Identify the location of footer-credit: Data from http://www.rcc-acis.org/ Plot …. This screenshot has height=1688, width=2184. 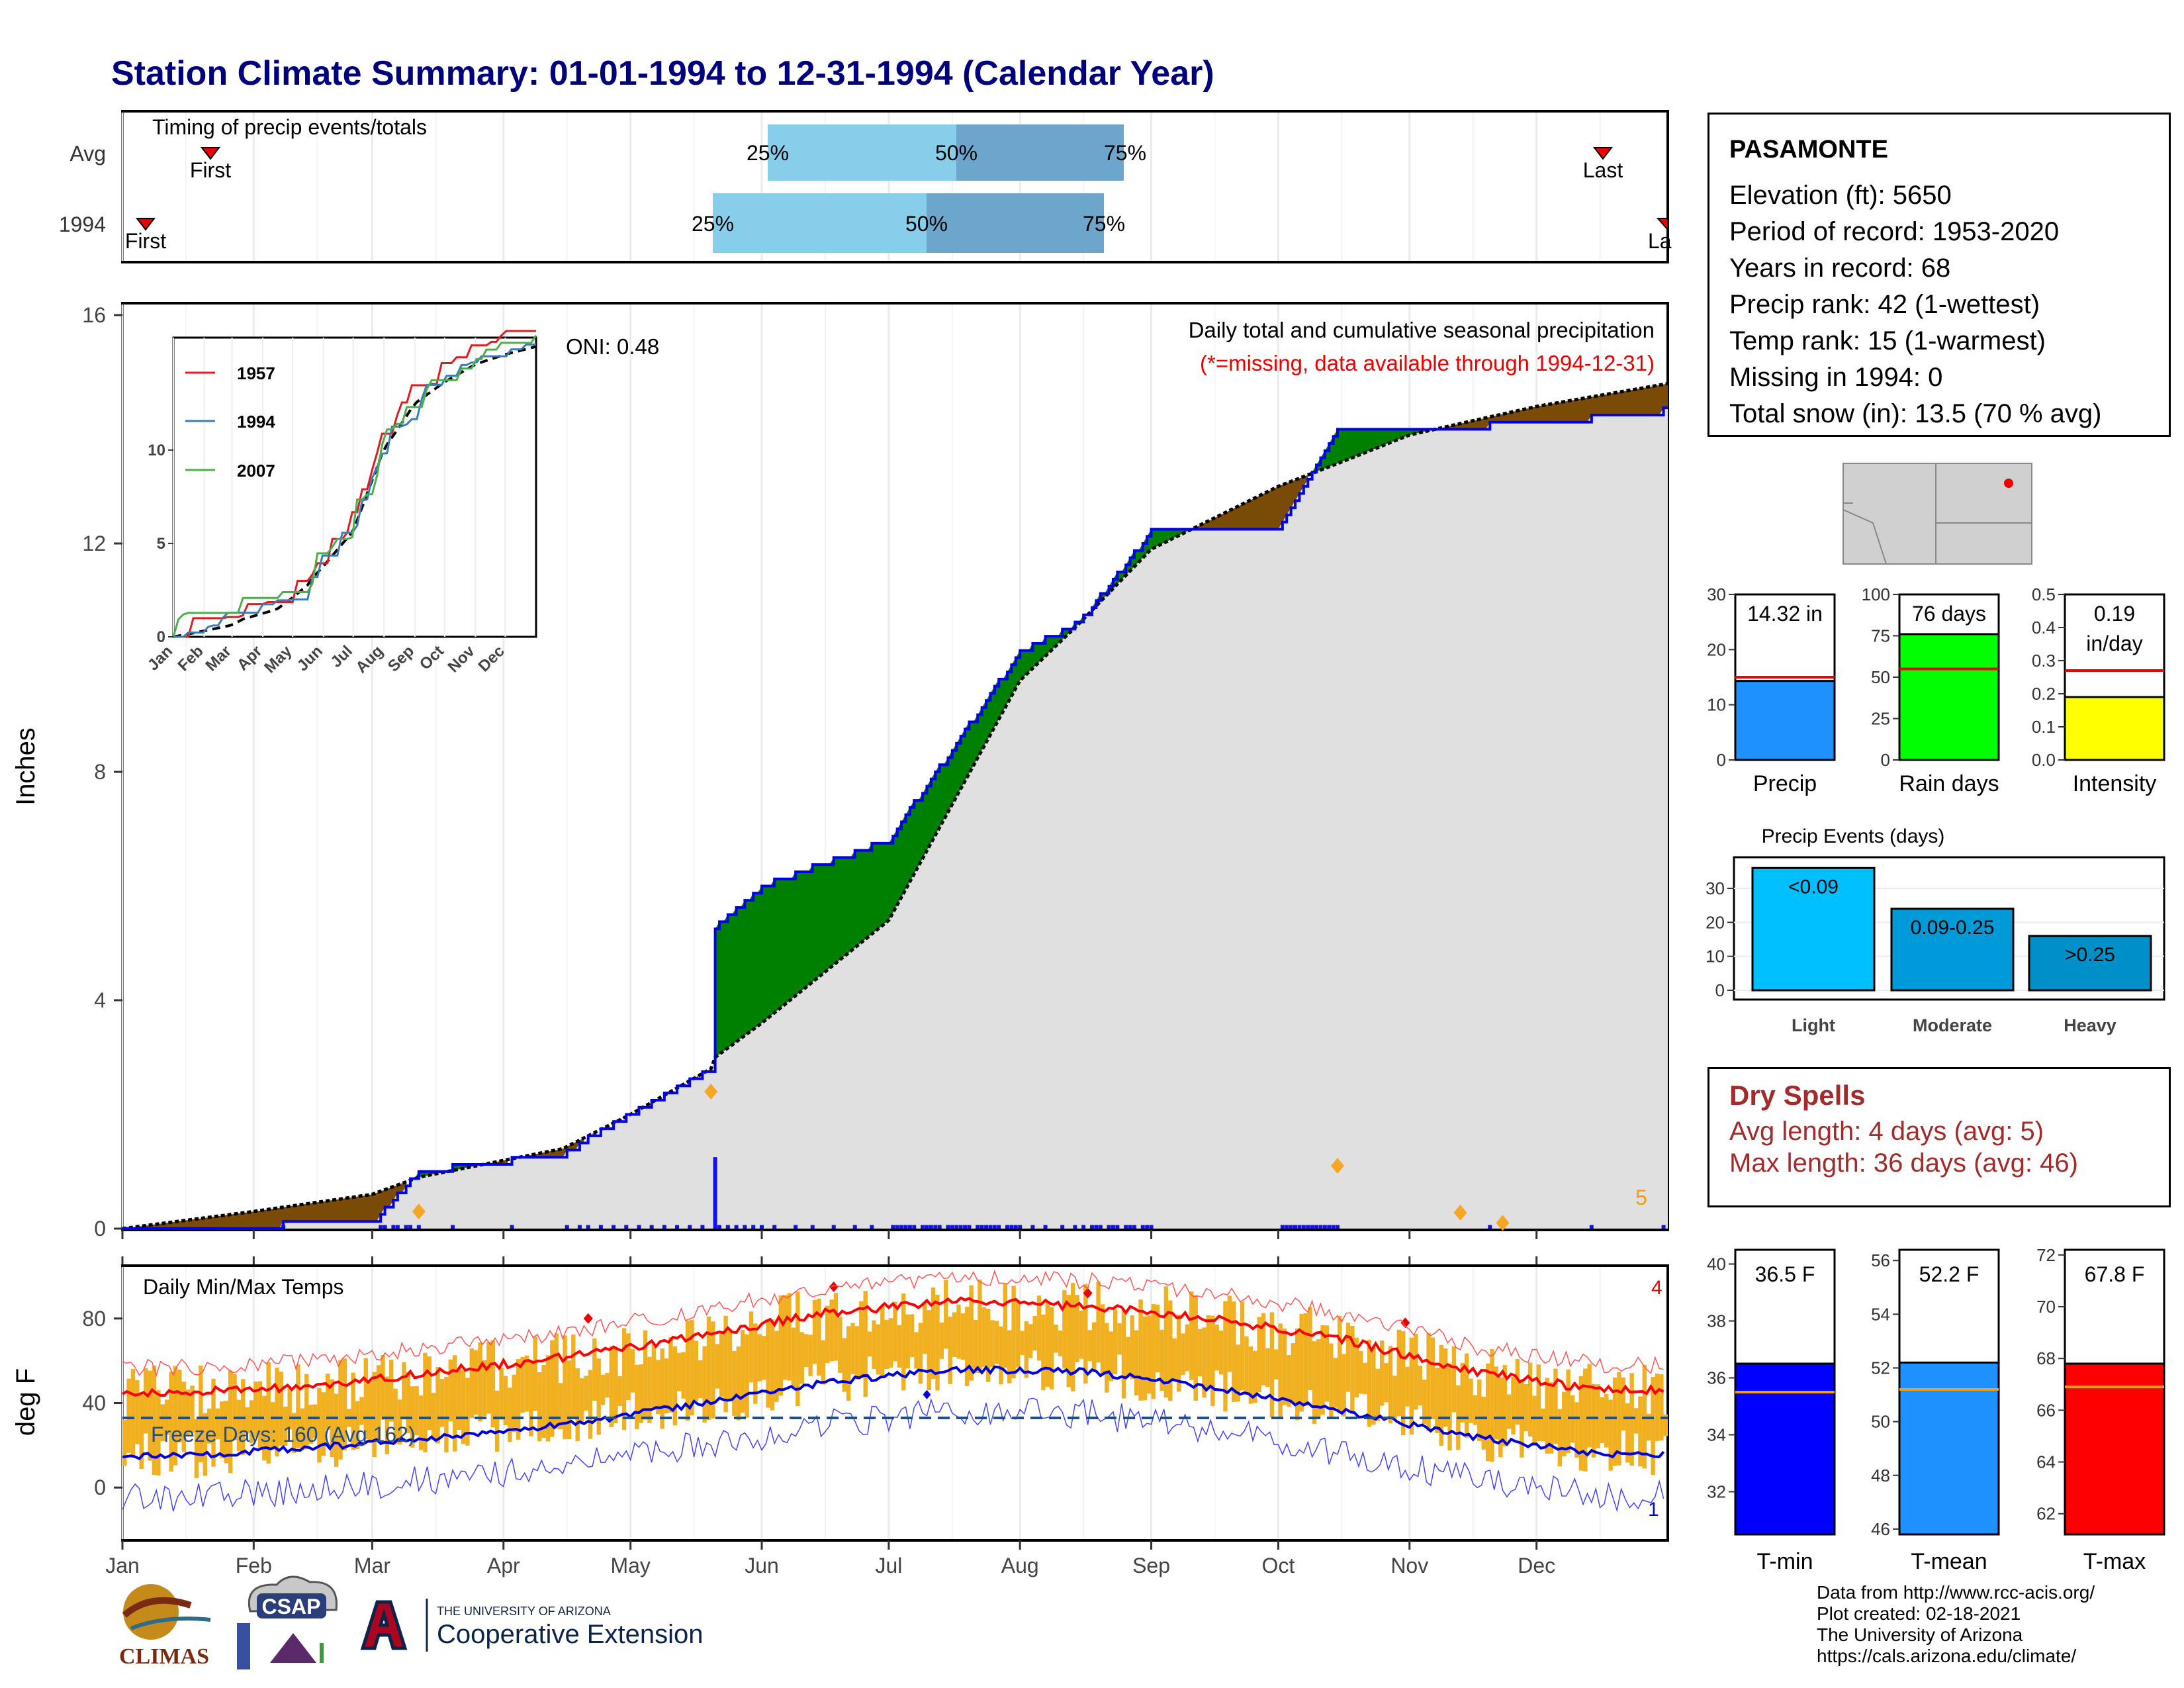
(1956, 1624).